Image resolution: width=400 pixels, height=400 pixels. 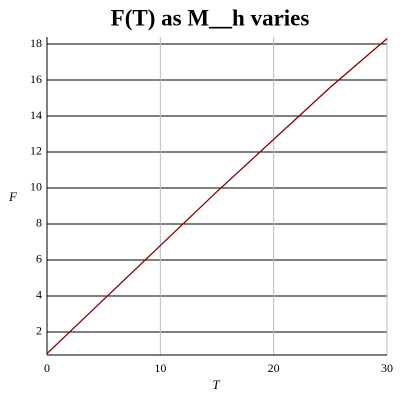 I want to click on y-tick-label: 8, so click(x=39, y=223).